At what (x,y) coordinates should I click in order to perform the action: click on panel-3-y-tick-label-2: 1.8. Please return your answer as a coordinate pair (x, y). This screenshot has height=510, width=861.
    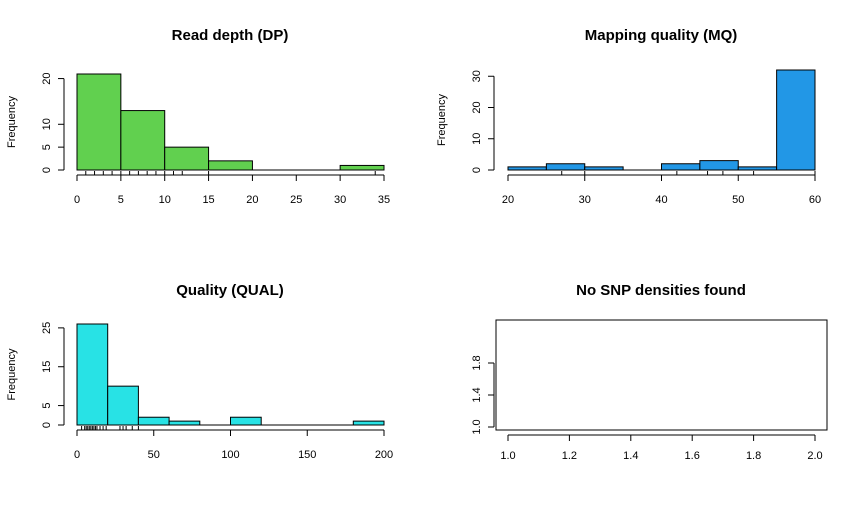
    Looking at the image, I should click on (477, 362).